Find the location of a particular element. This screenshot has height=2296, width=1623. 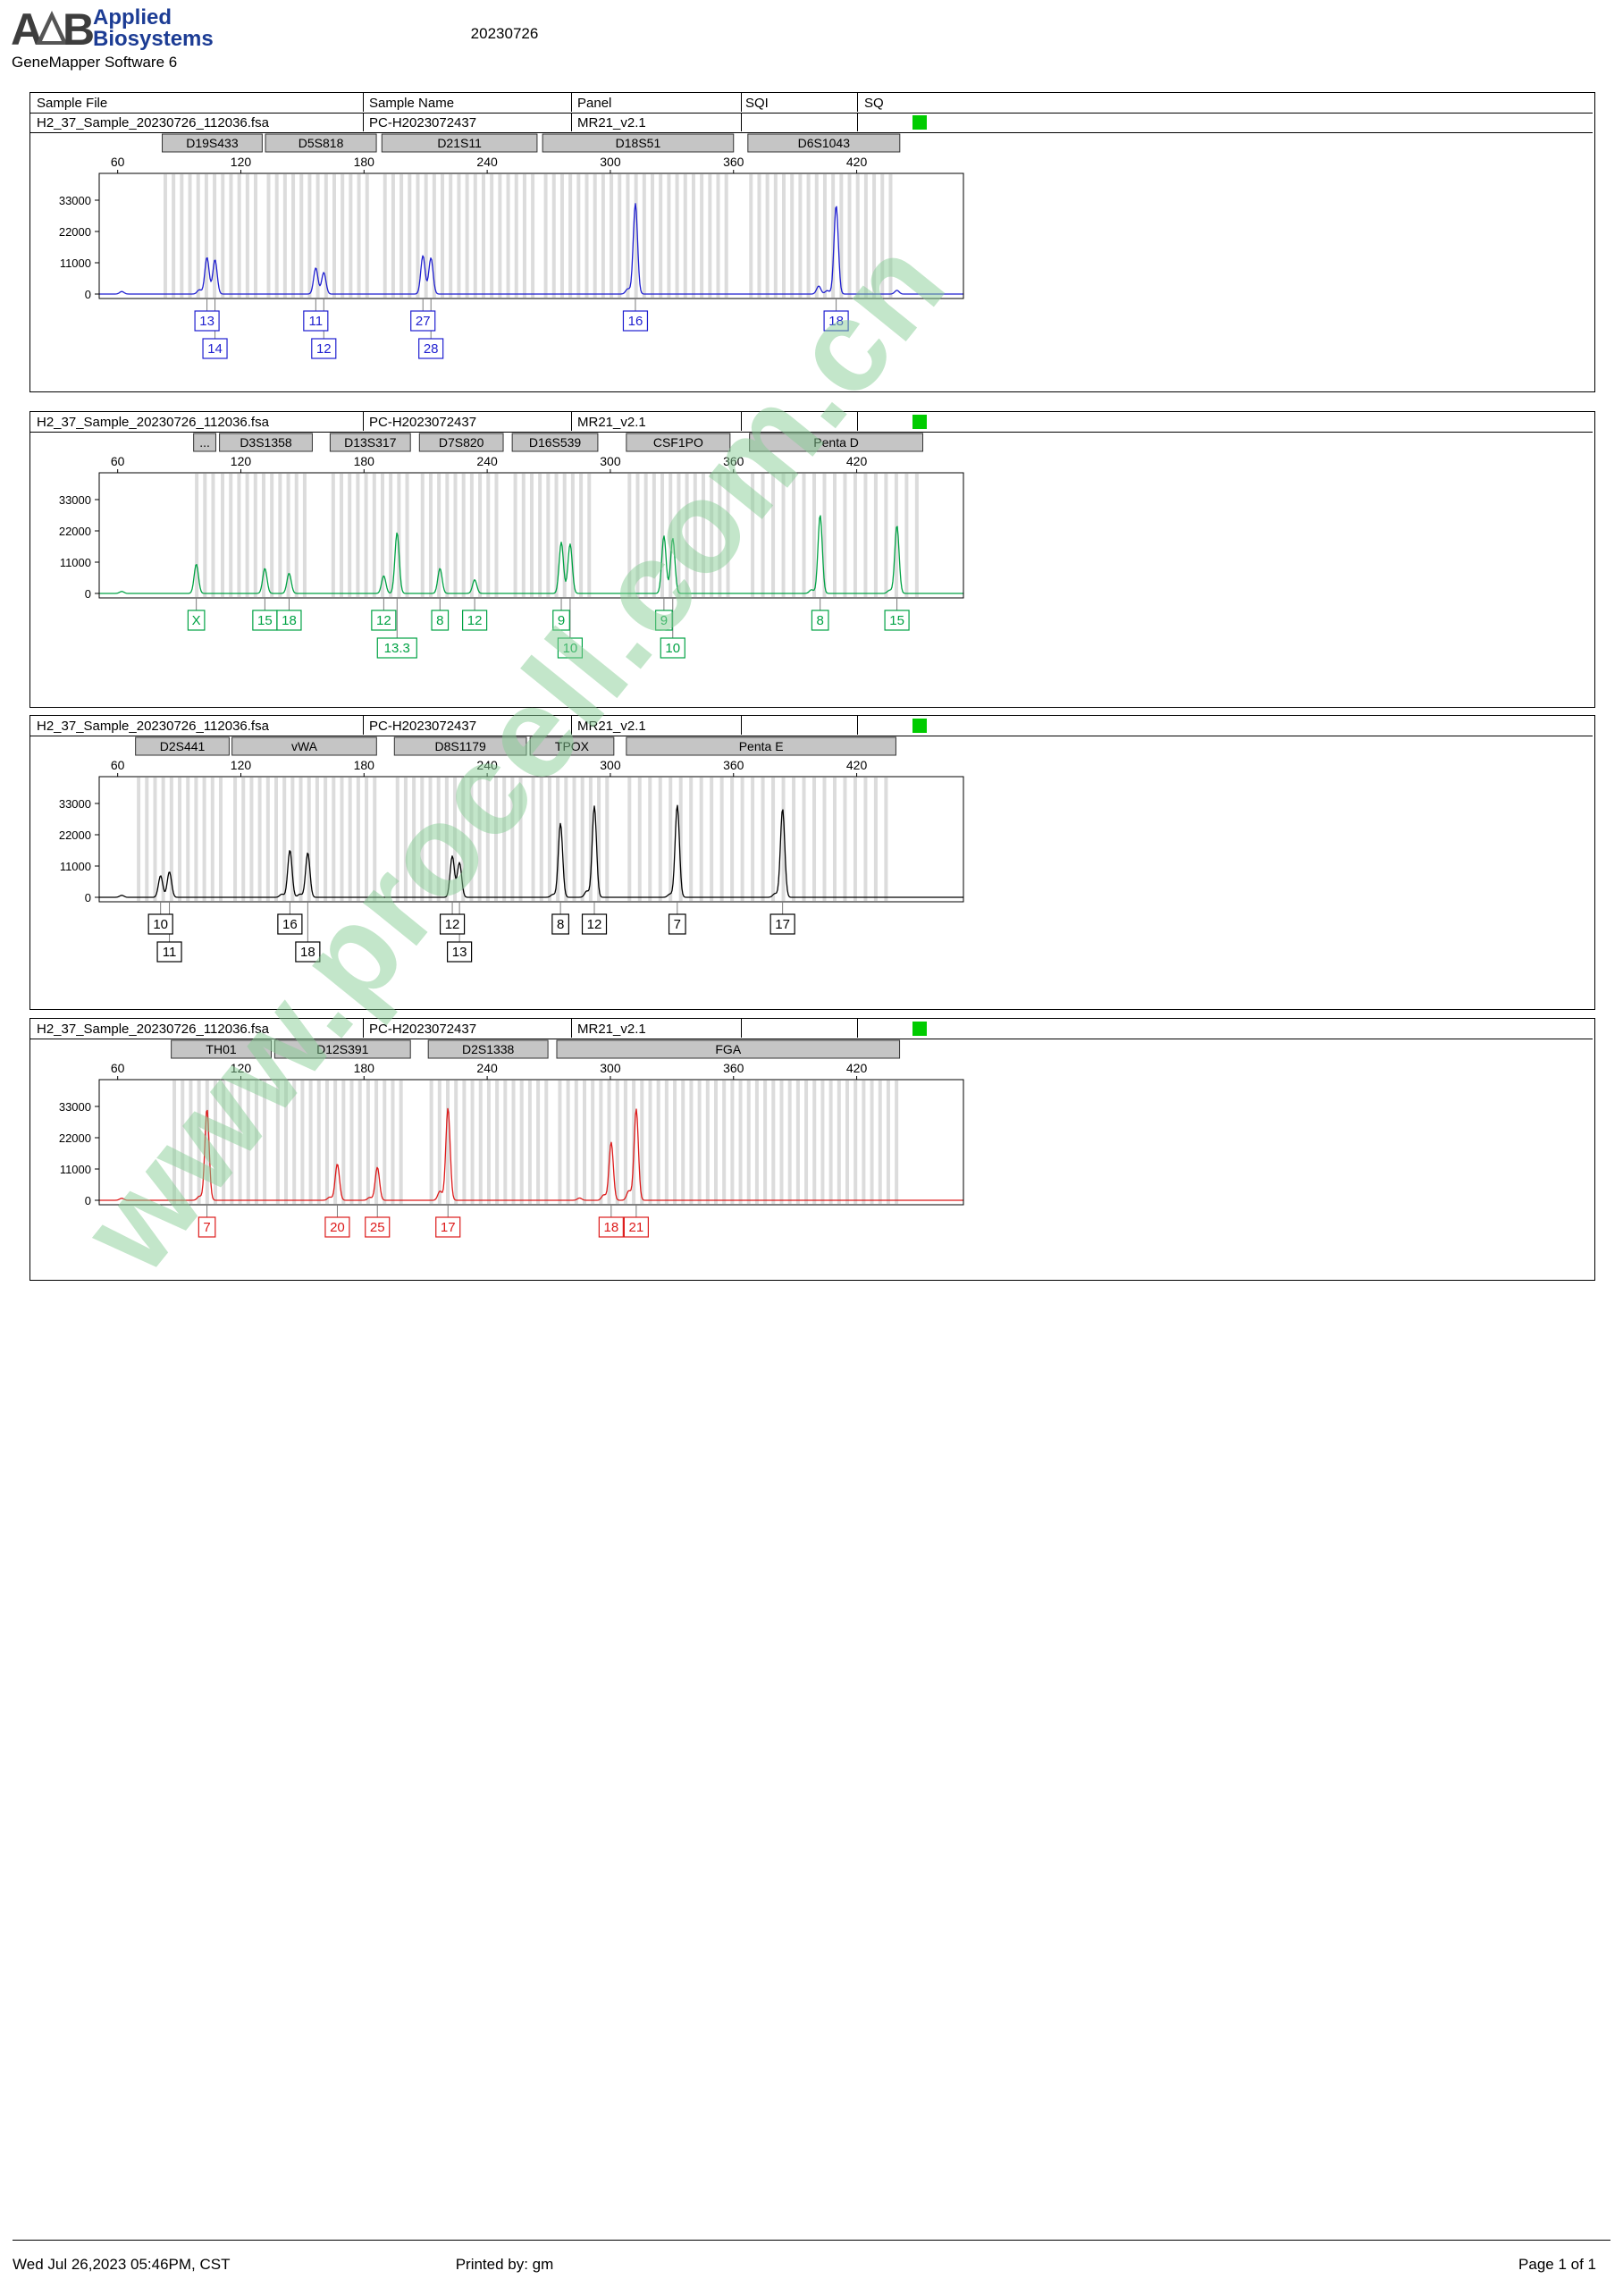

y-tick-label: 11000 is located at coordinates (76, 866).